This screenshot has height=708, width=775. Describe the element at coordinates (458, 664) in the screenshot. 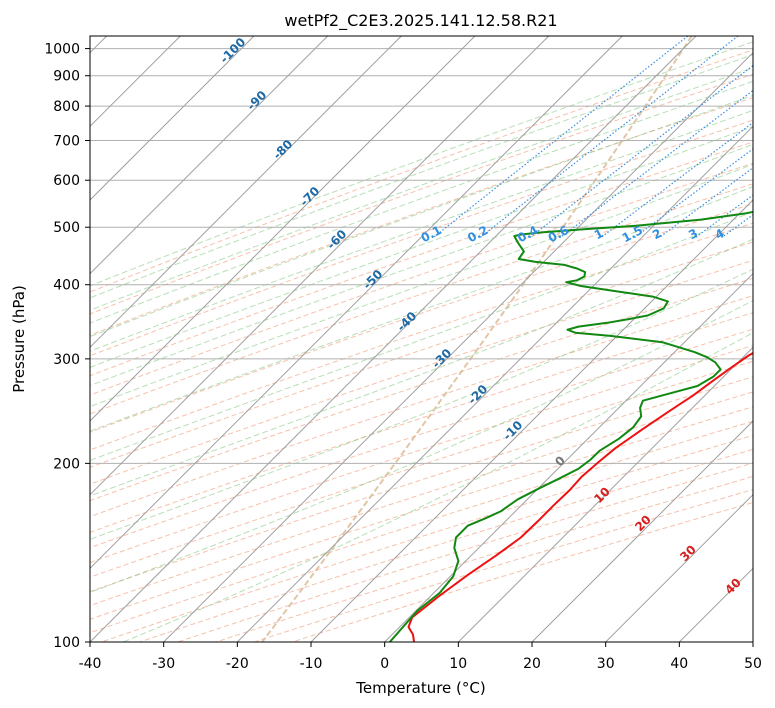

I see `x-tick-label: 10` at that location.